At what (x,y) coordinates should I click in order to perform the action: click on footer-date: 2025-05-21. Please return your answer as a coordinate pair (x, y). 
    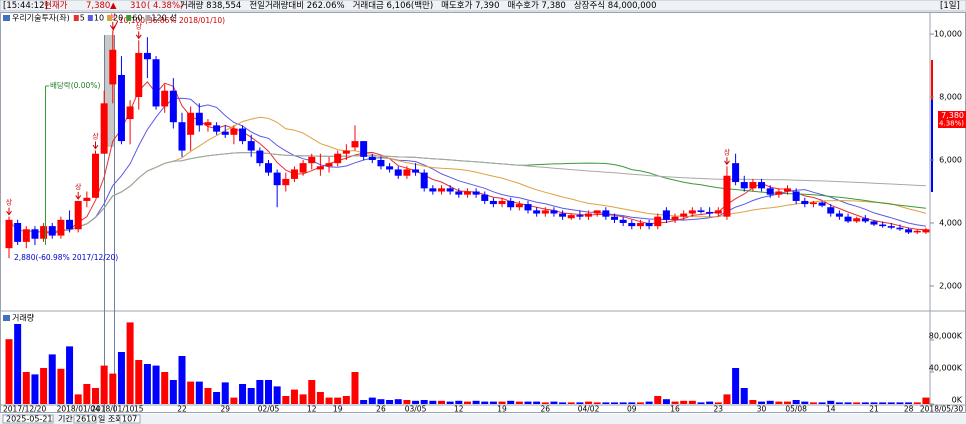
    Looking at the image, I should click on (29, 419).